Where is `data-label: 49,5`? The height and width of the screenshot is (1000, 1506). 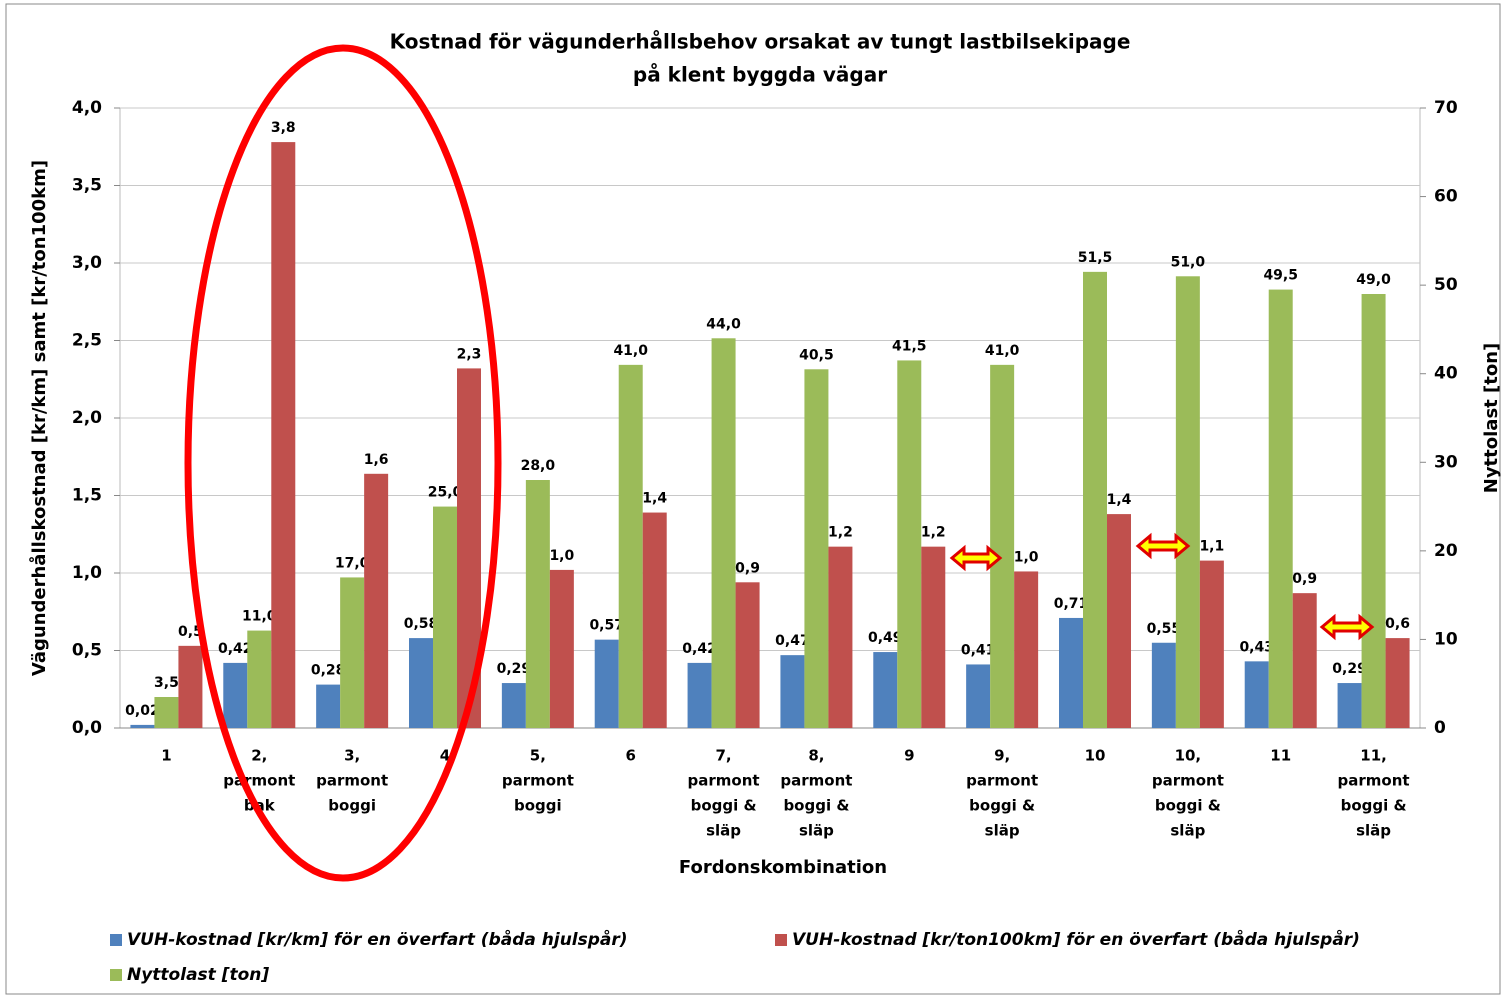
data-label: 49,5 is located at coordinates (1280, 276).